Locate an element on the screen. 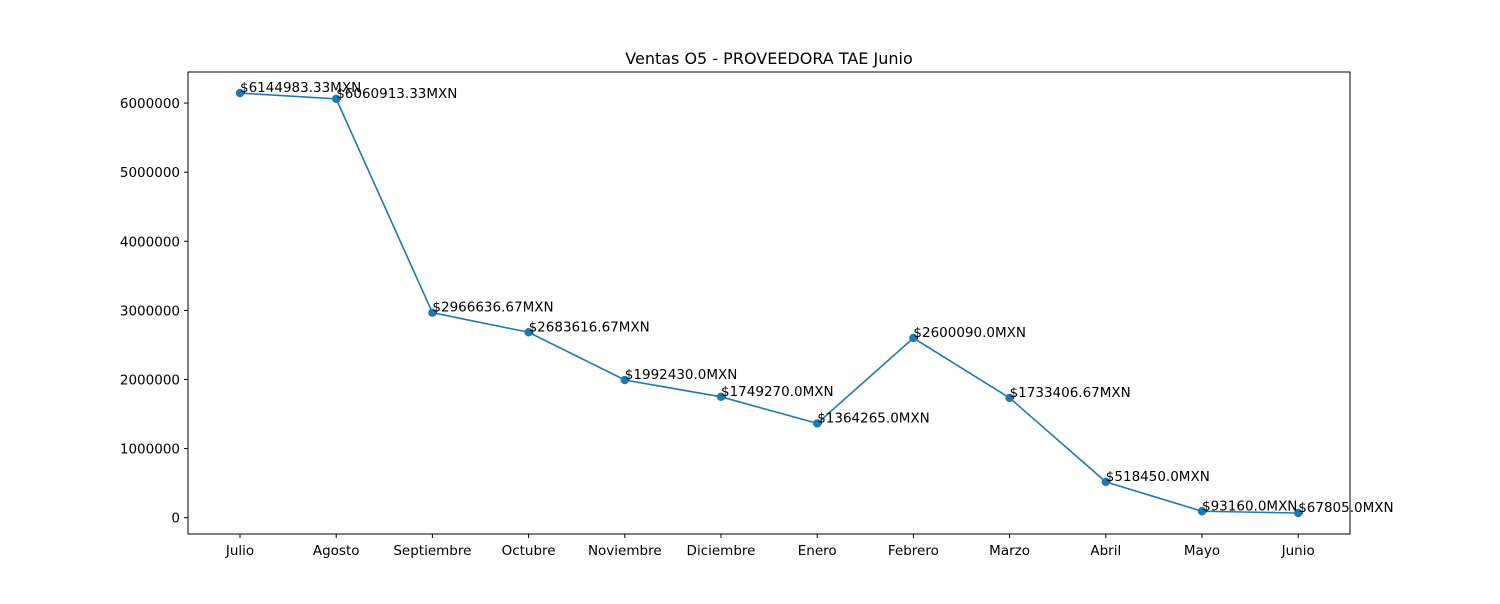  y-tick-label: 1000000 is located at coordinates (150, 450).